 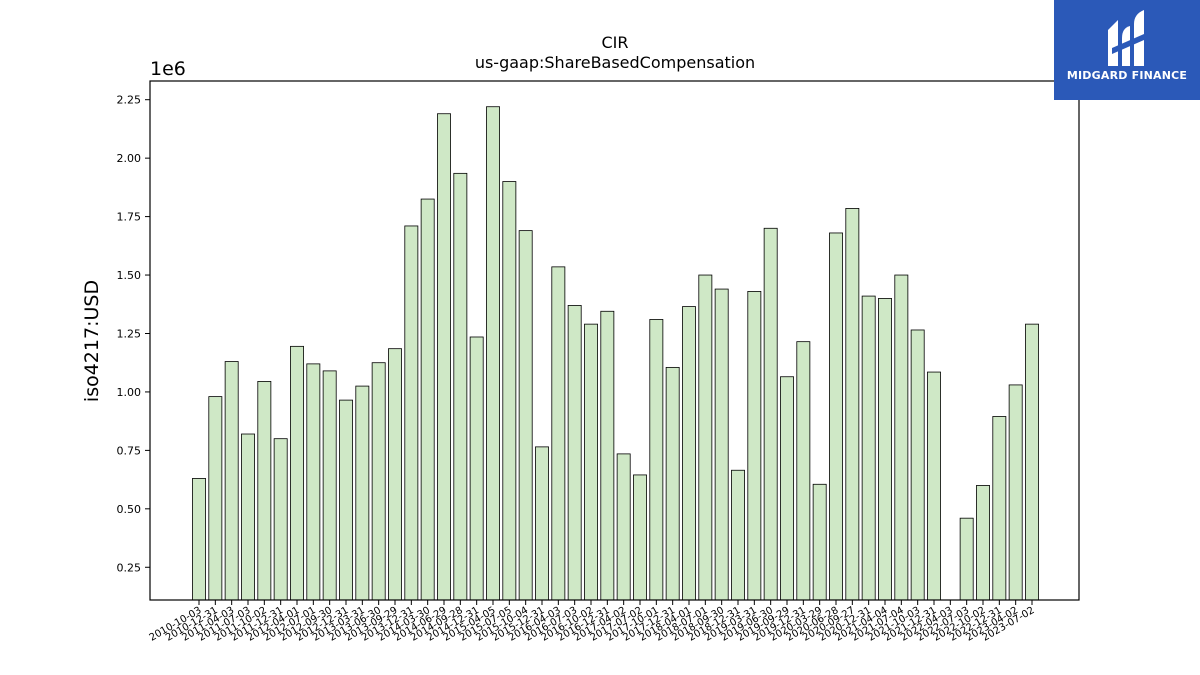 What do you see at coordinates (1126, 38) in the screenshot?
I see `midgard-logo-icon` at bounding box center [1126, 38].